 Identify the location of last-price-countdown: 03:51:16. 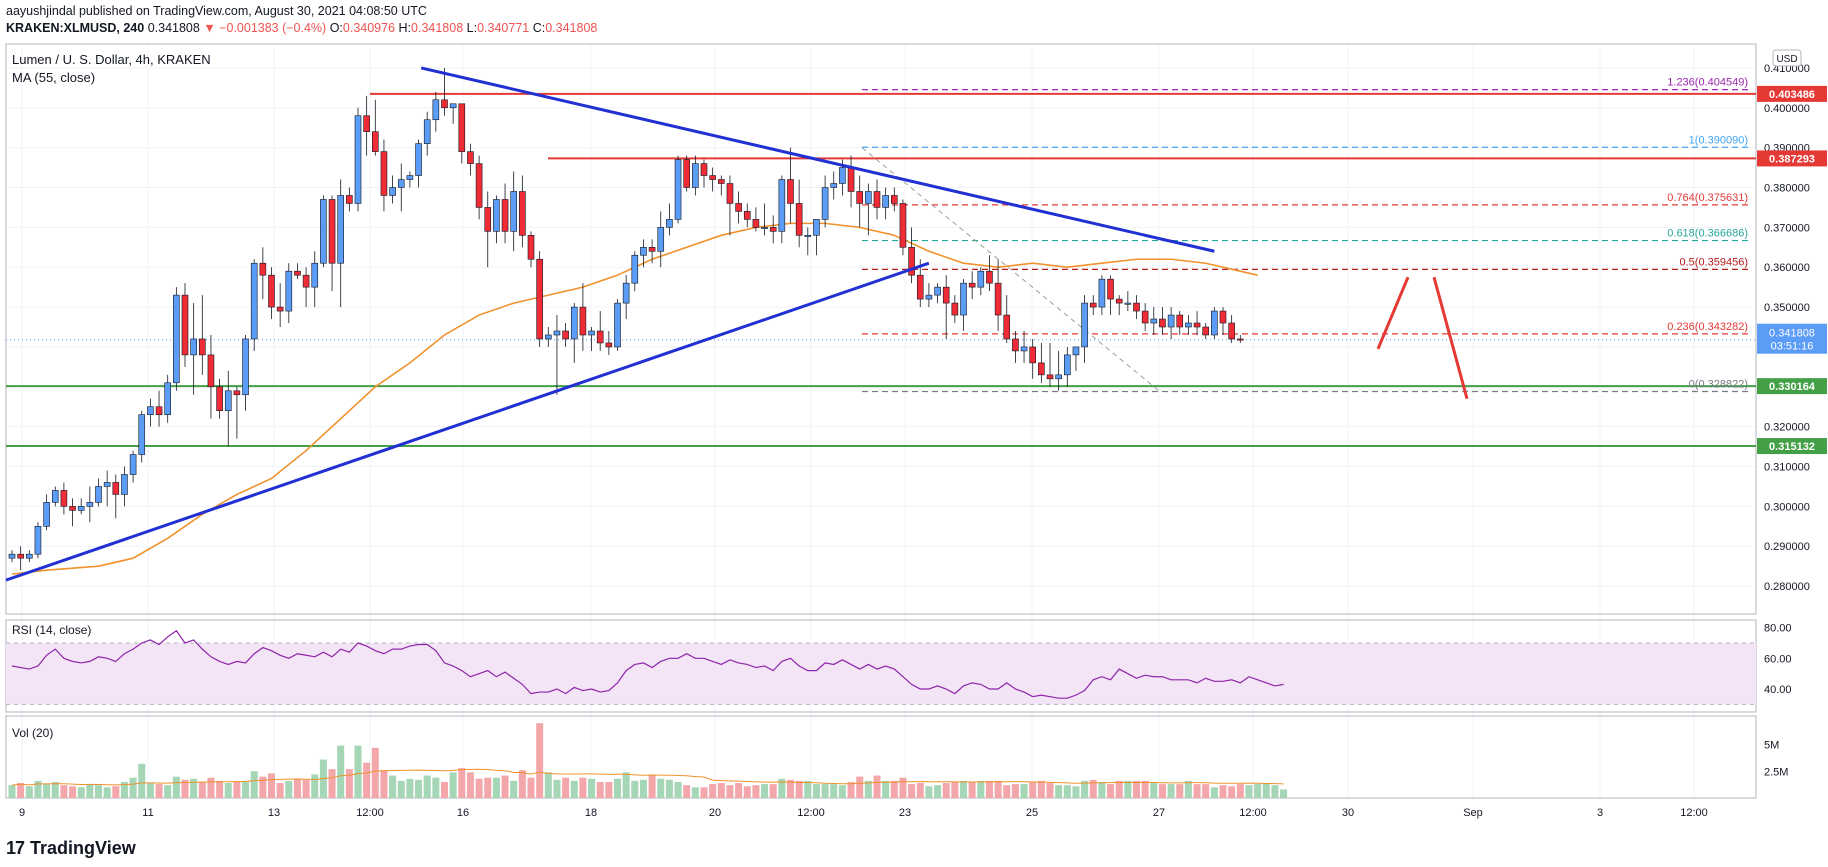
(1792, 347).